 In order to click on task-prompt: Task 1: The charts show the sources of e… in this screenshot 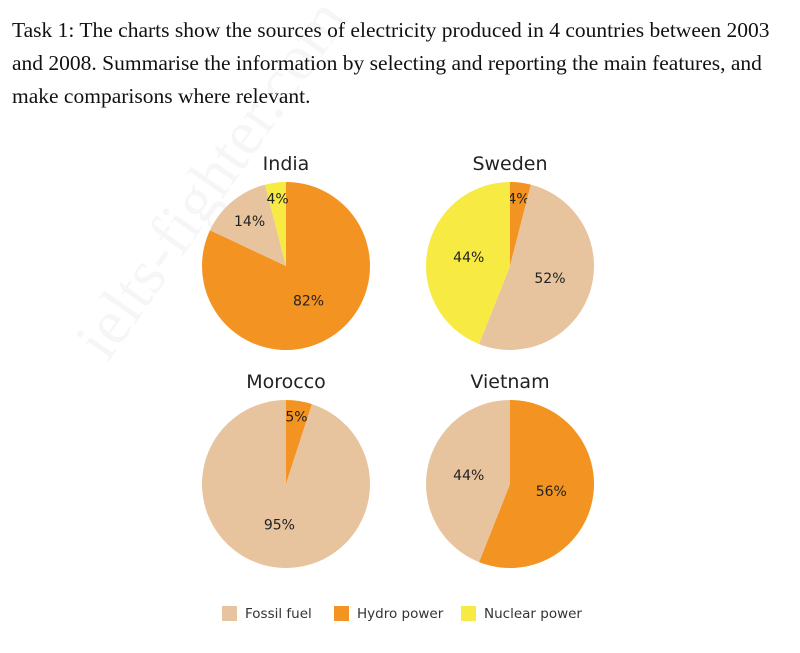, I will do `click(391, 63)`.